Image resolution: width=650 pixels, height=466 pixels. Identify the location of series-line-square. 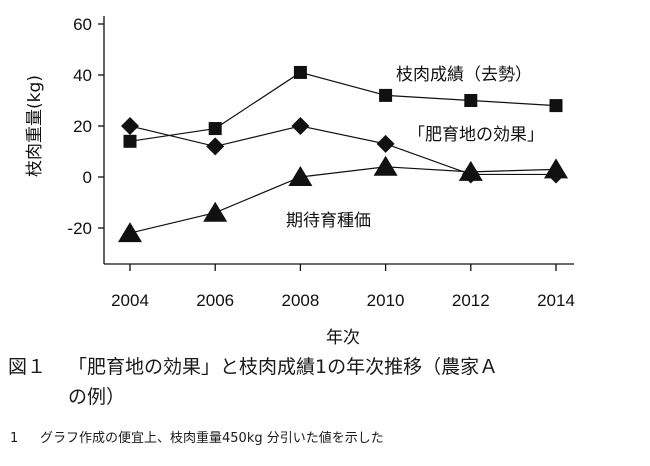
(343, 106).